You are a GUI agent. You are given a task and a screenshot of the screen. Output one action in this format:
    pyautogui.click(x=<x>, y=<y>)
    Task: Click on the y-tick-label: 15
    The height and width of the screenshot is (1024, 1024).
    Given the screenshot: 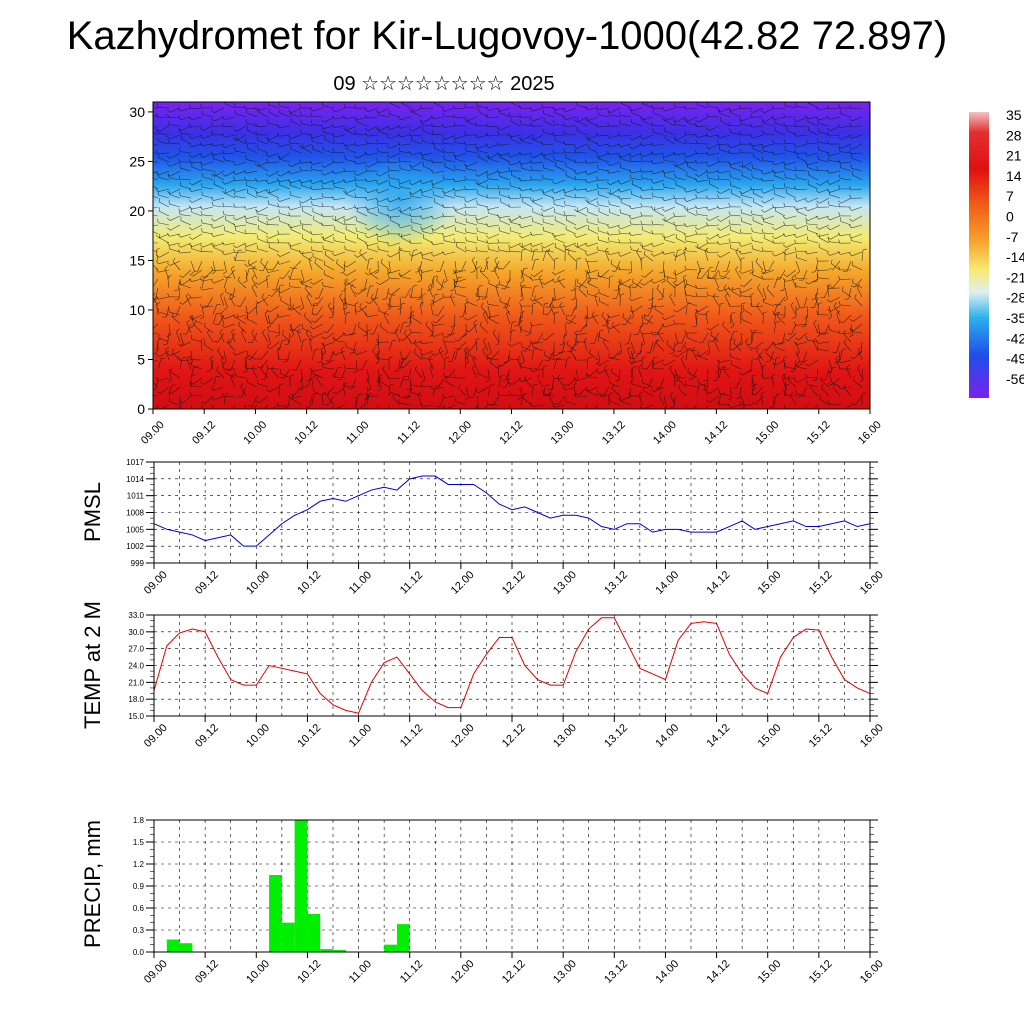 What is the action you would take?
    pyautogui.click(x=137, y=260)
    